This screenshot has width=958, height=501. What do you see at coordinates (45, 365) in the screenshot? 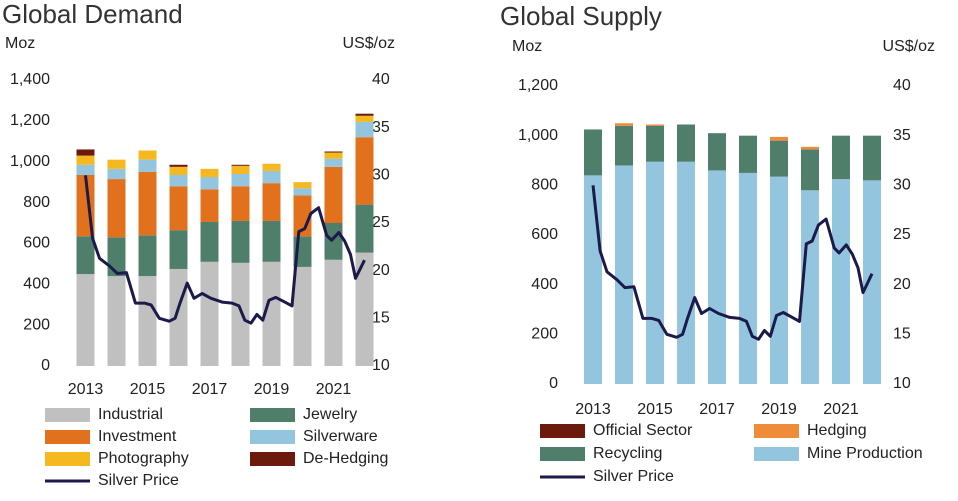
I see `y-tick-label: 0` at bounding box center [45, 365].